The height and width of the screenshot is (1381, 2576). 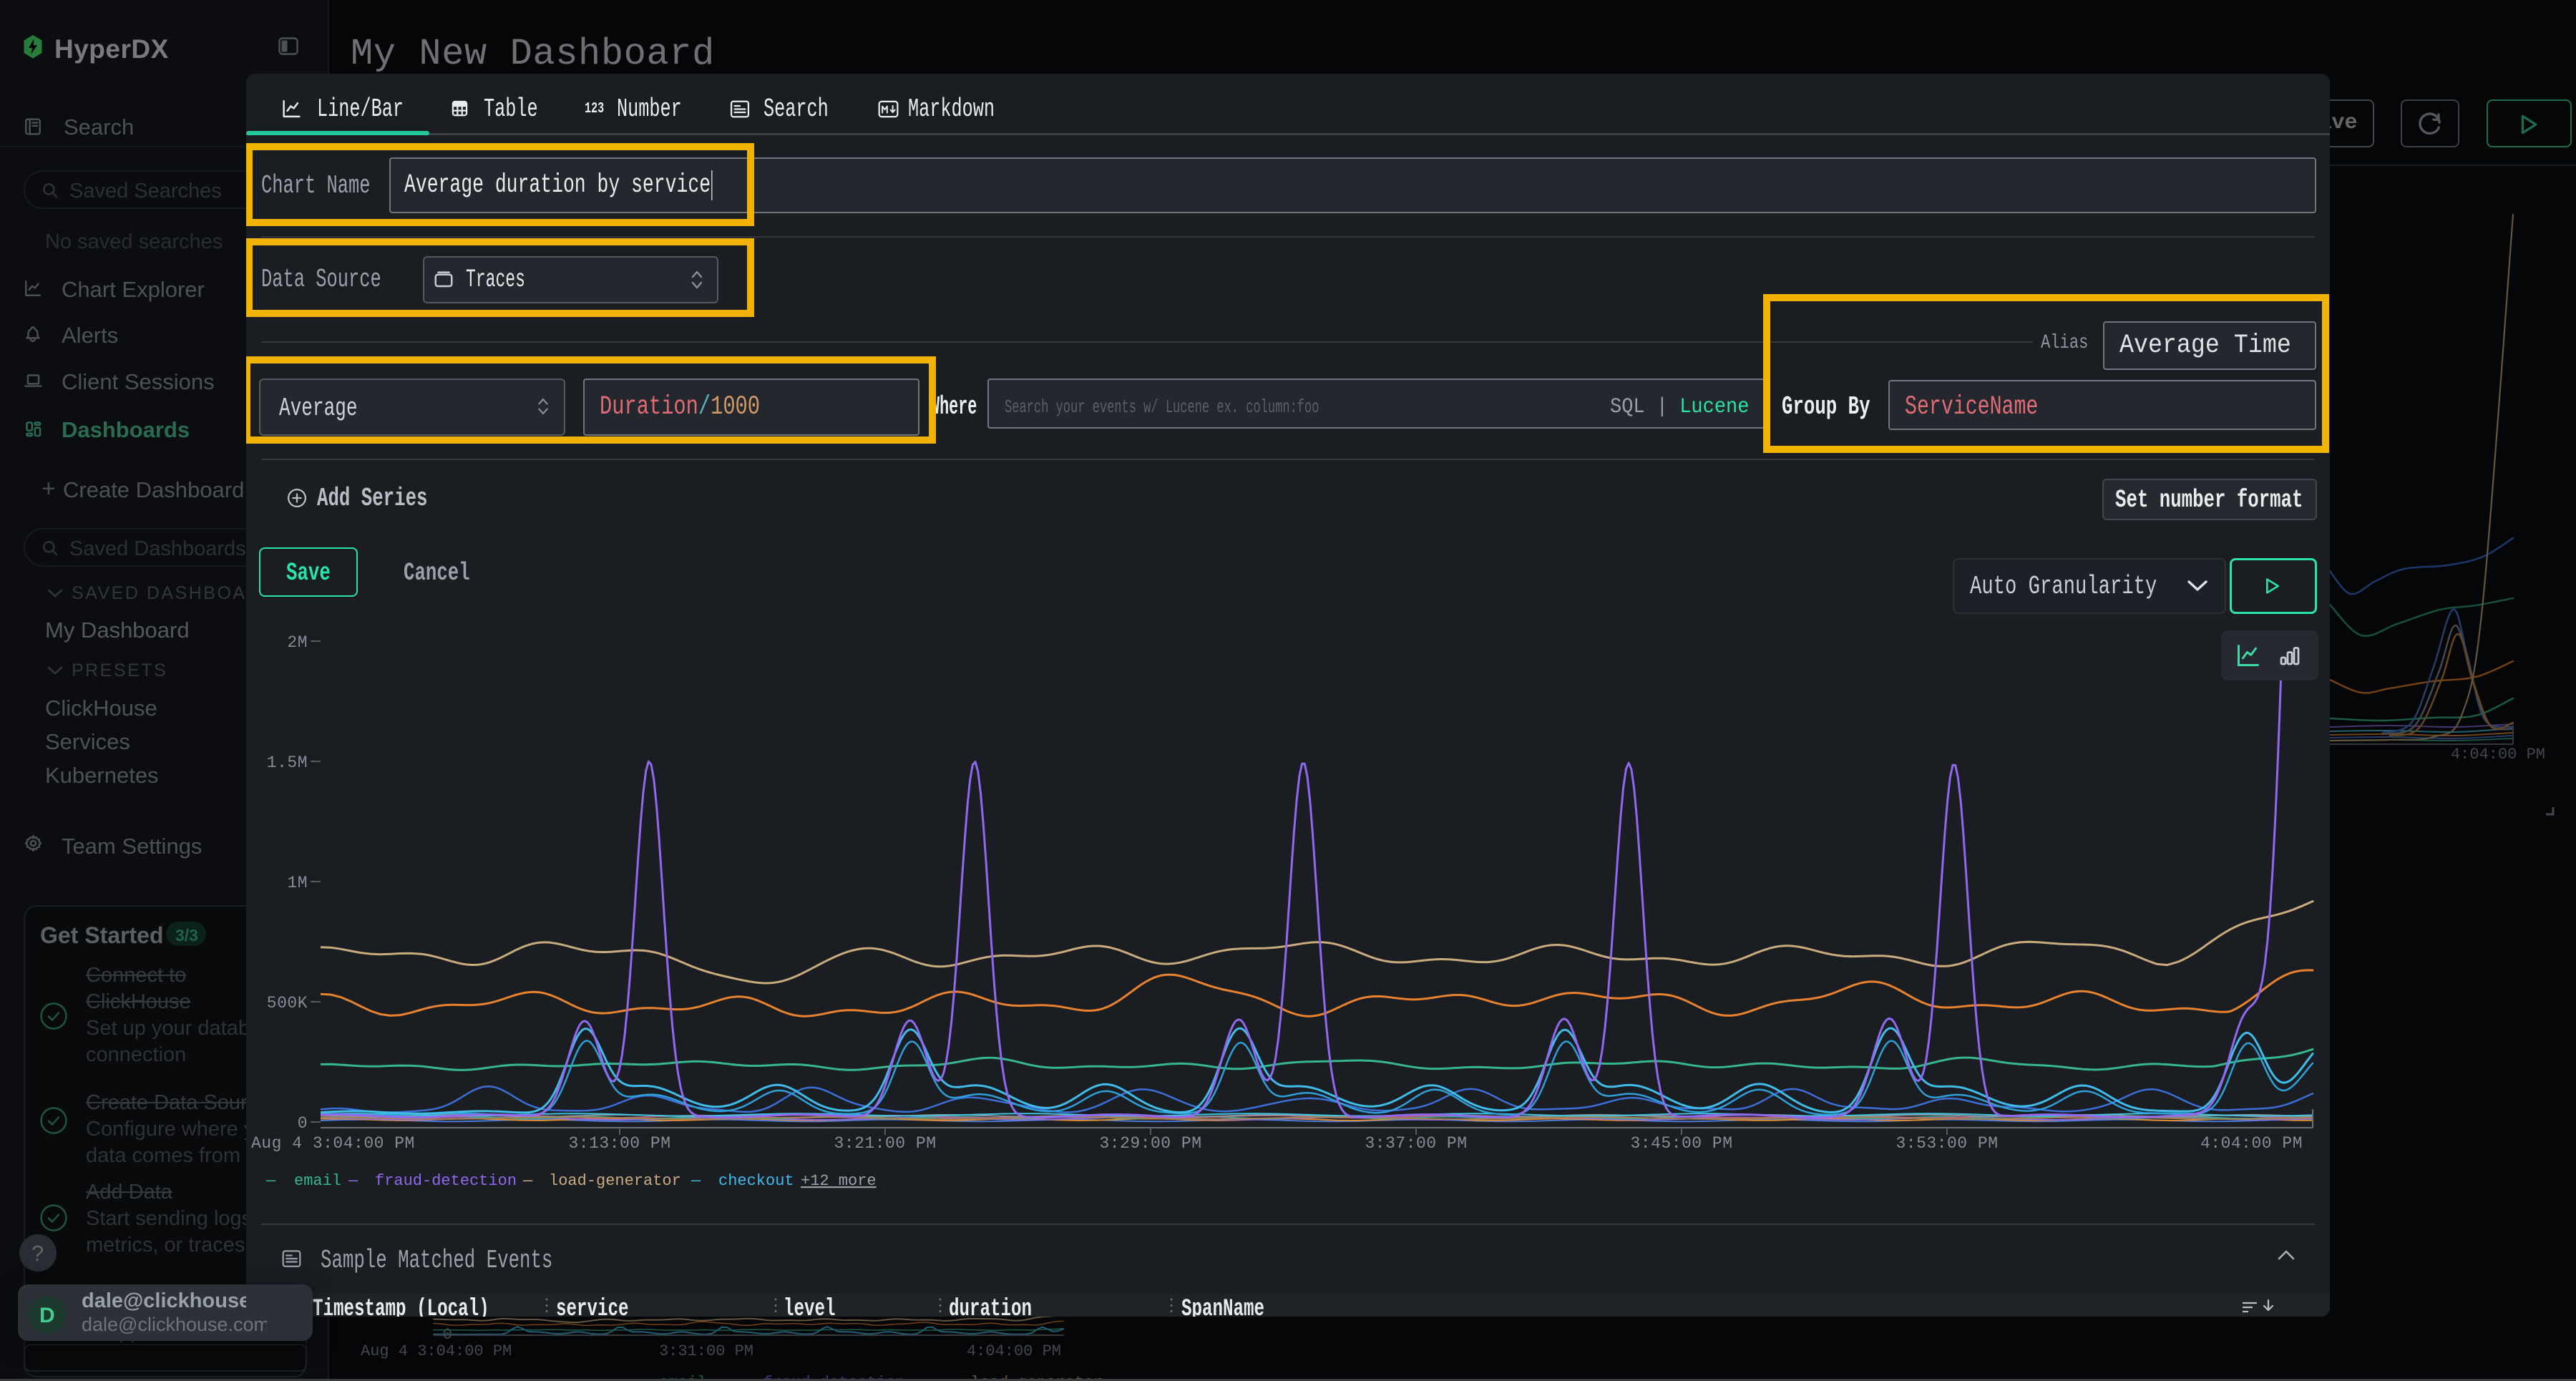 I want to click on svg-text: 500K, so click(x=287, y=1003).